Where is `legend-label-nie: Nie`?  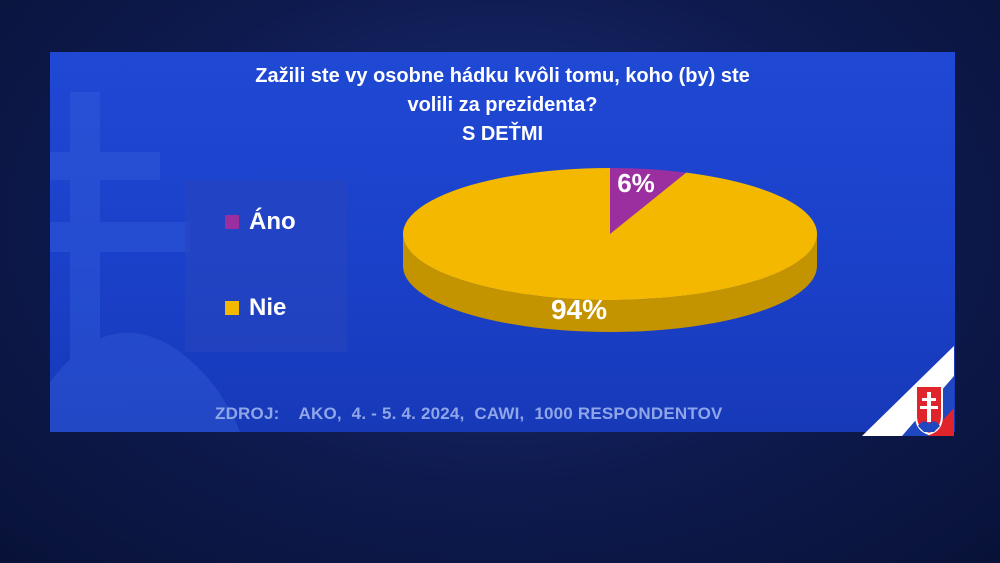 legend-label-nie: Nie is located at coordinates (268, 307).